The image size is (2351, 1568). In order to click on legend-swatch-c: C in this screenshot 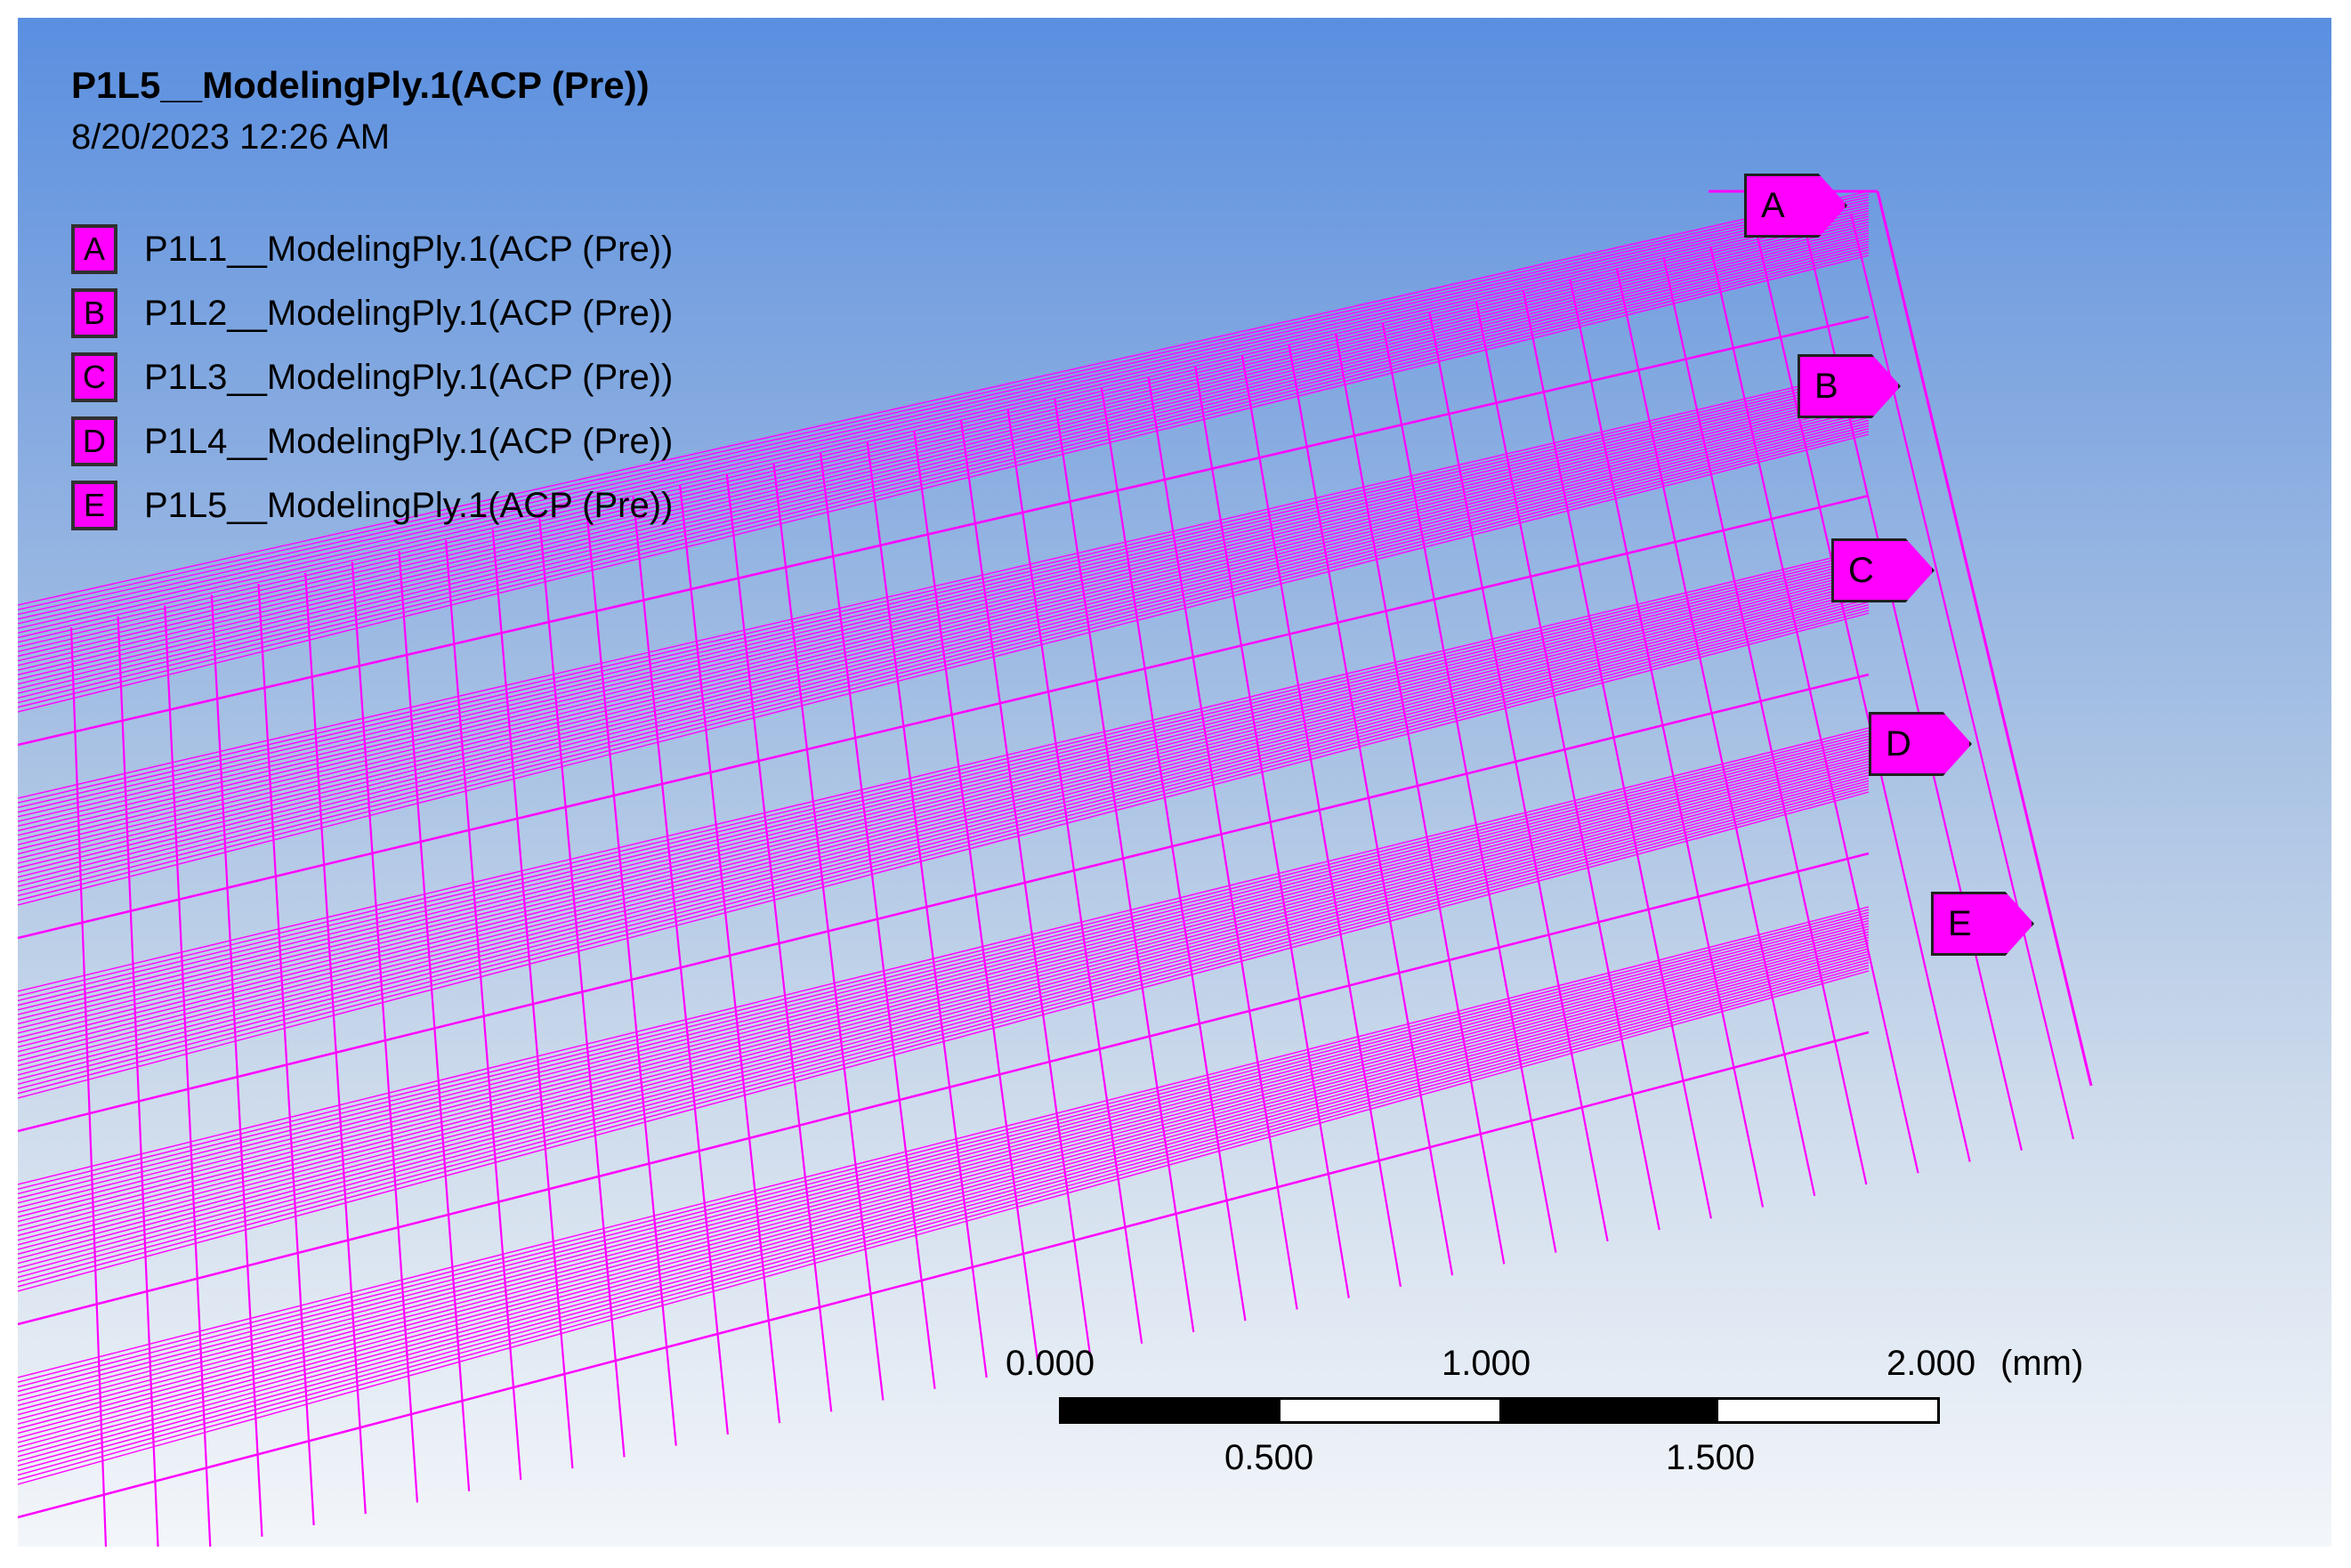, I will do `click(94, 377)`.